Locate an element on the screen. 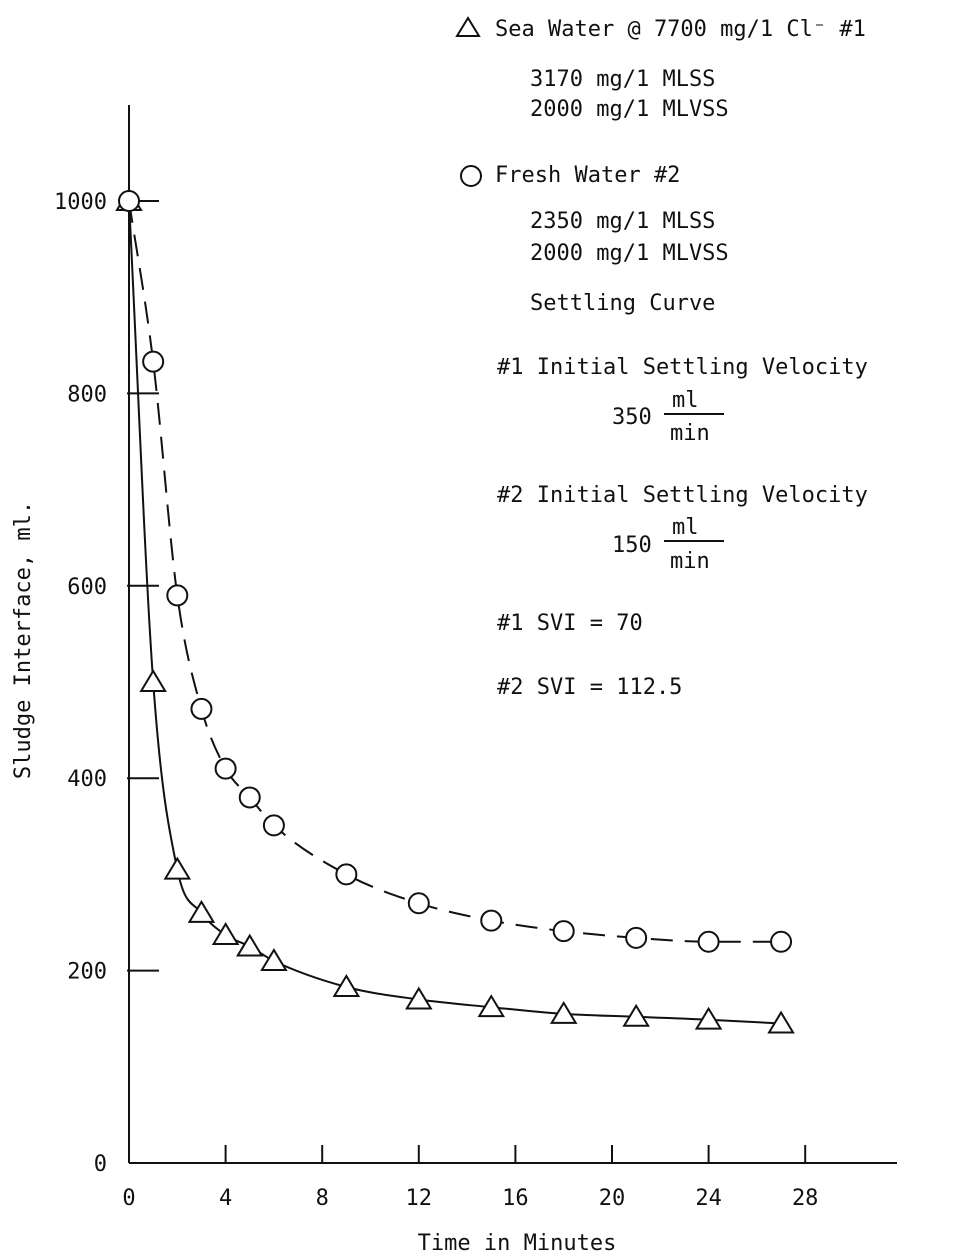  x-tick-label: 28 is located at coordinates (805, 1198).